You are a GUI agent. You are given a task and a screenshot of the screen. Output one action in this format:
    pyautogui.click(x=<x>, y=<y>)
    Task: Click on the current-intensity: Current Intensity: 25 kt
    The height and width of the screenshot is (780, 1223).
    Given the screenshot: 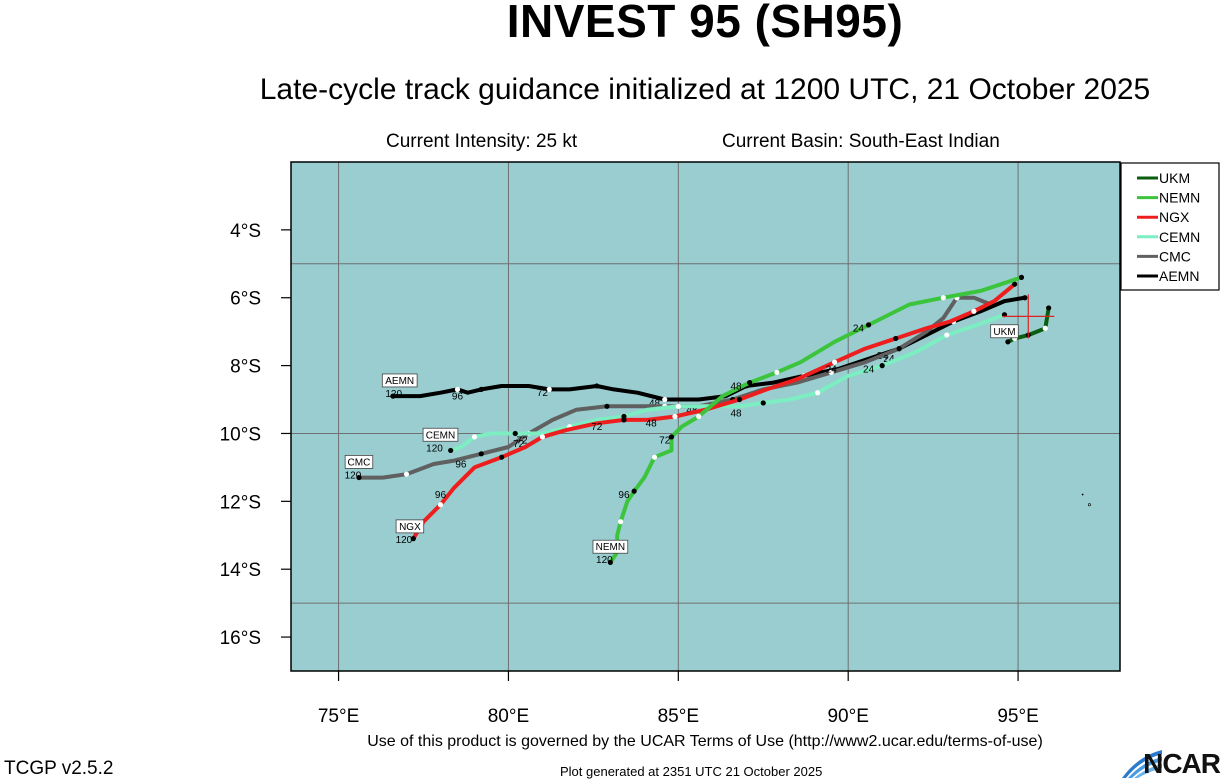 What is the action you would take?
    pyautogui.click(x=482, y=141)
    